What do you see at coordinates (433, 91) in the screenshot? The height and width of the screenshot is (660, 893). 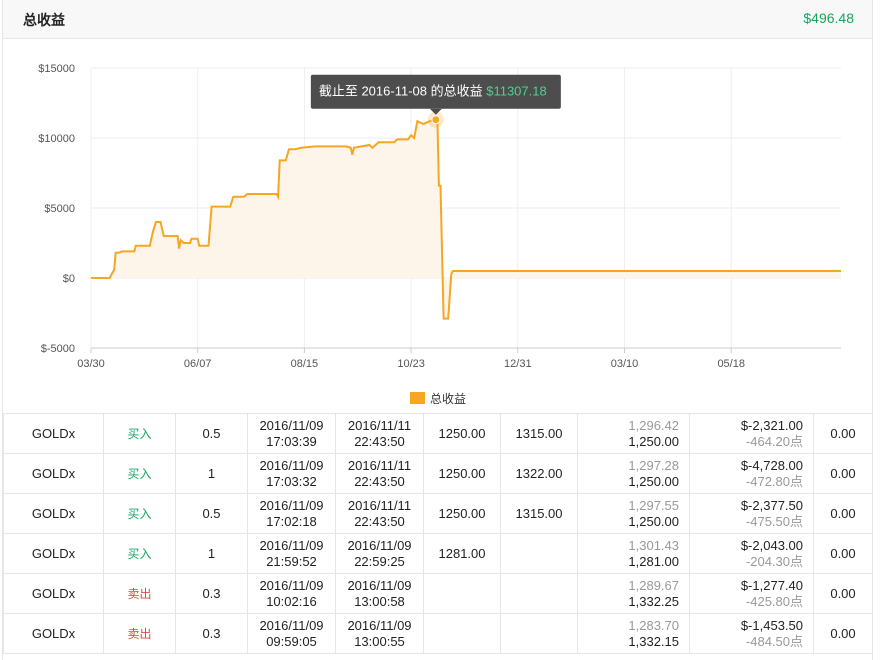 I see `tooltip-text: 截止至 2016-11-08 的总收益 $11307.18` at bounding box center [433, 91].